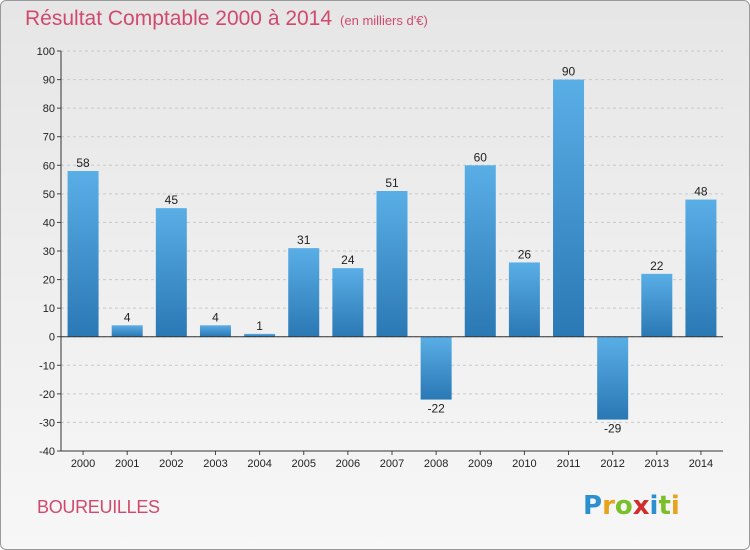 This screenshot has height=550, width=750. I want to click on value-label-2013: 22, so click(657, 266).